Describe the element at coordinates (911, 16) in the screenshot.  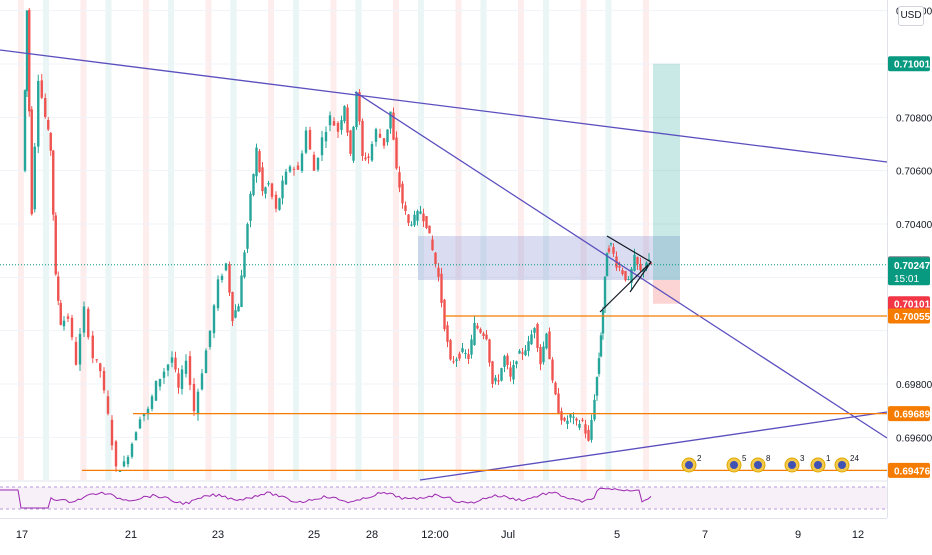
I see `currency-button: USD` at that location.